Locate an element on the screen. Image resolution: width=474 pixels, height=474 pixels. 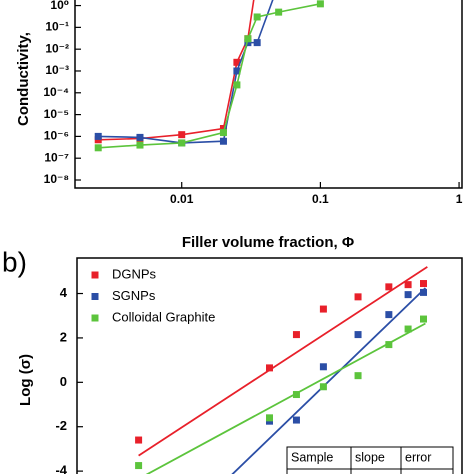
table-cell: 0.21 is located at coordinates (437, 473).